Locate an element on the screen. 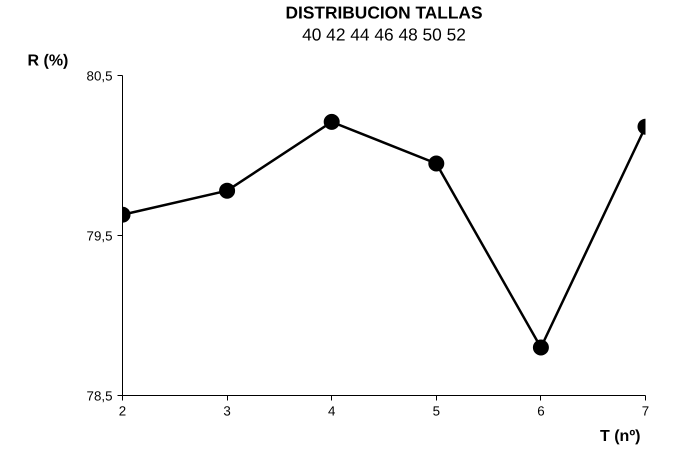  y-tick-label: 79,5 is located at coordinates (99, 236).